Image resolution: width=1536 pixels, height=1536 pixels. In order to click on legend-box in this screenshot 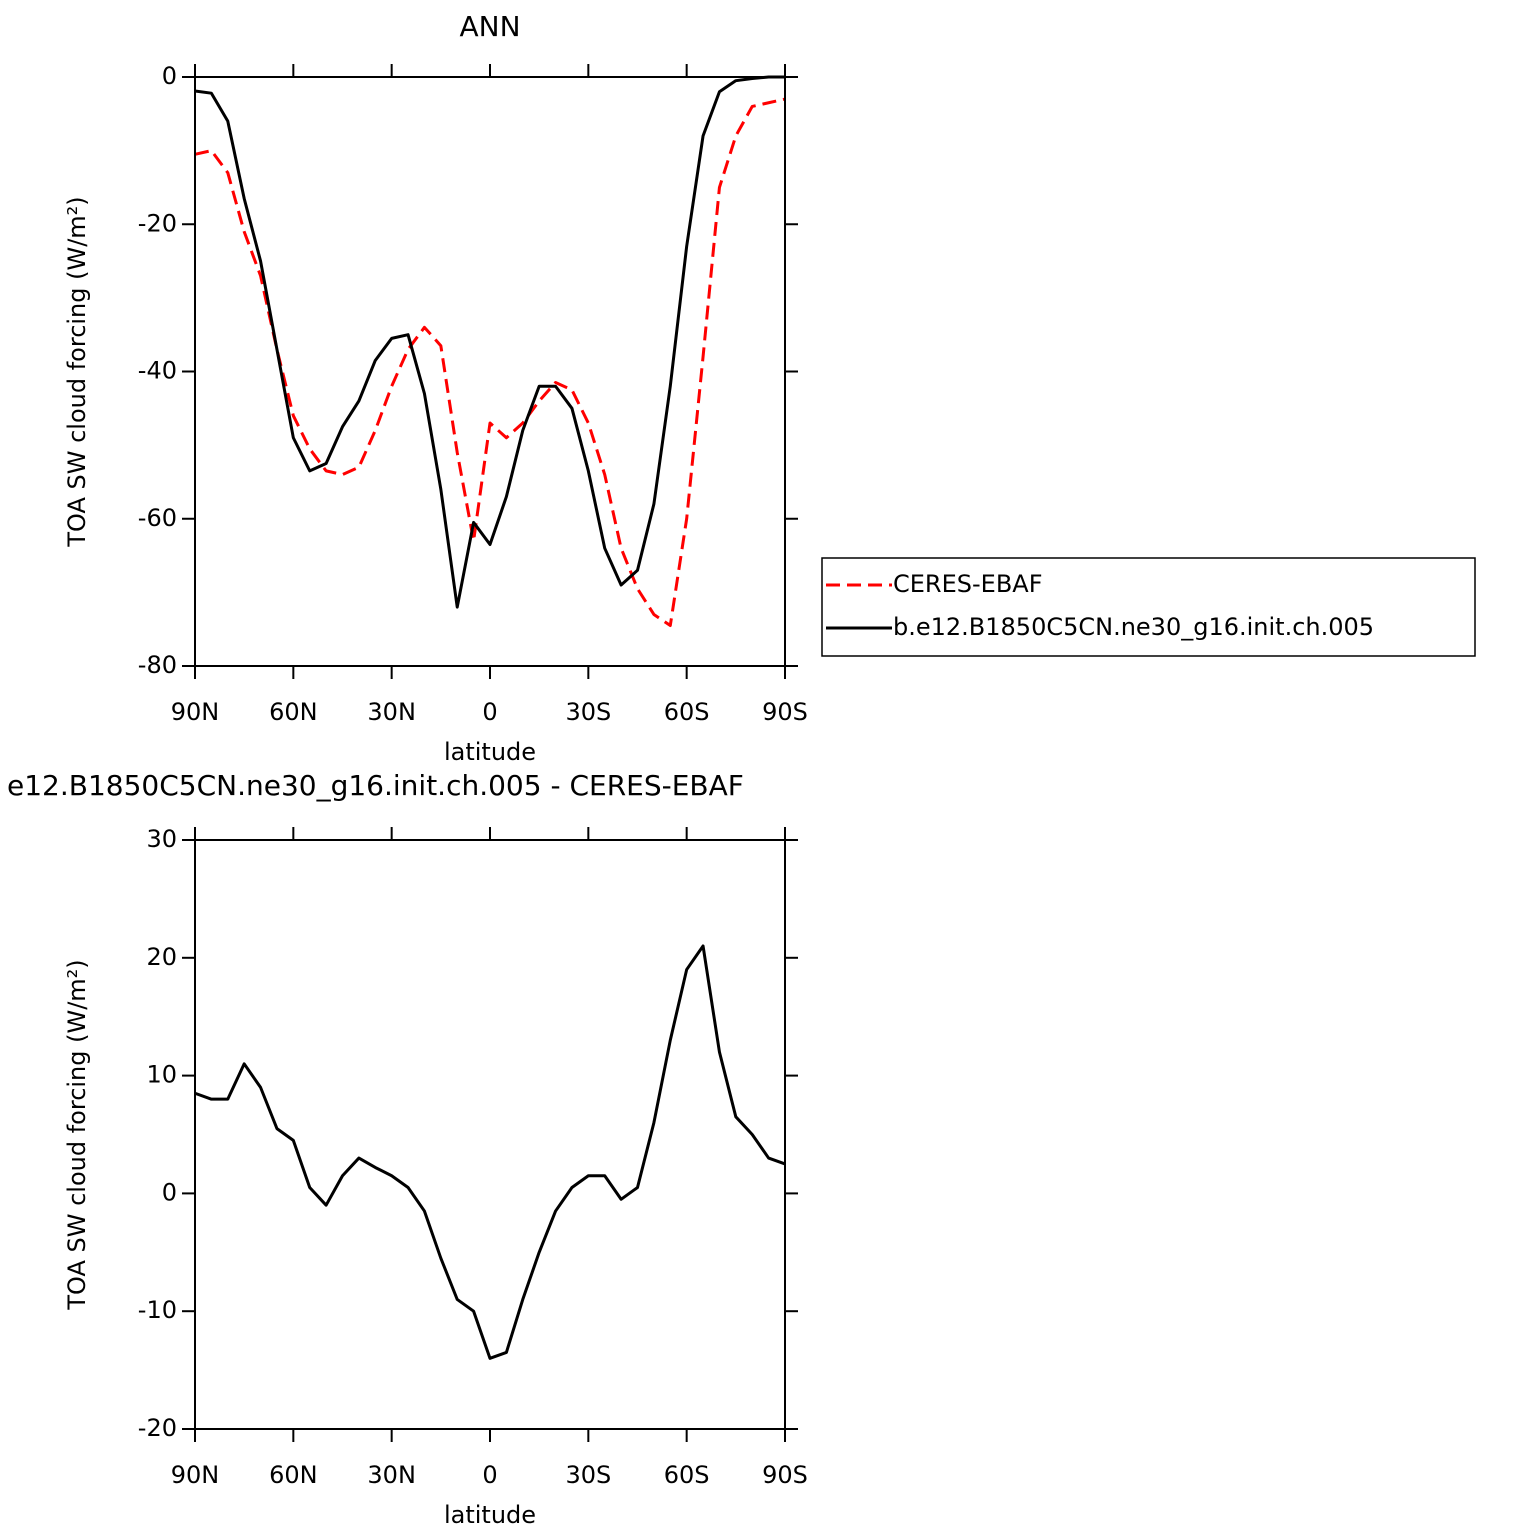, I will do `click(1148, 607)`.